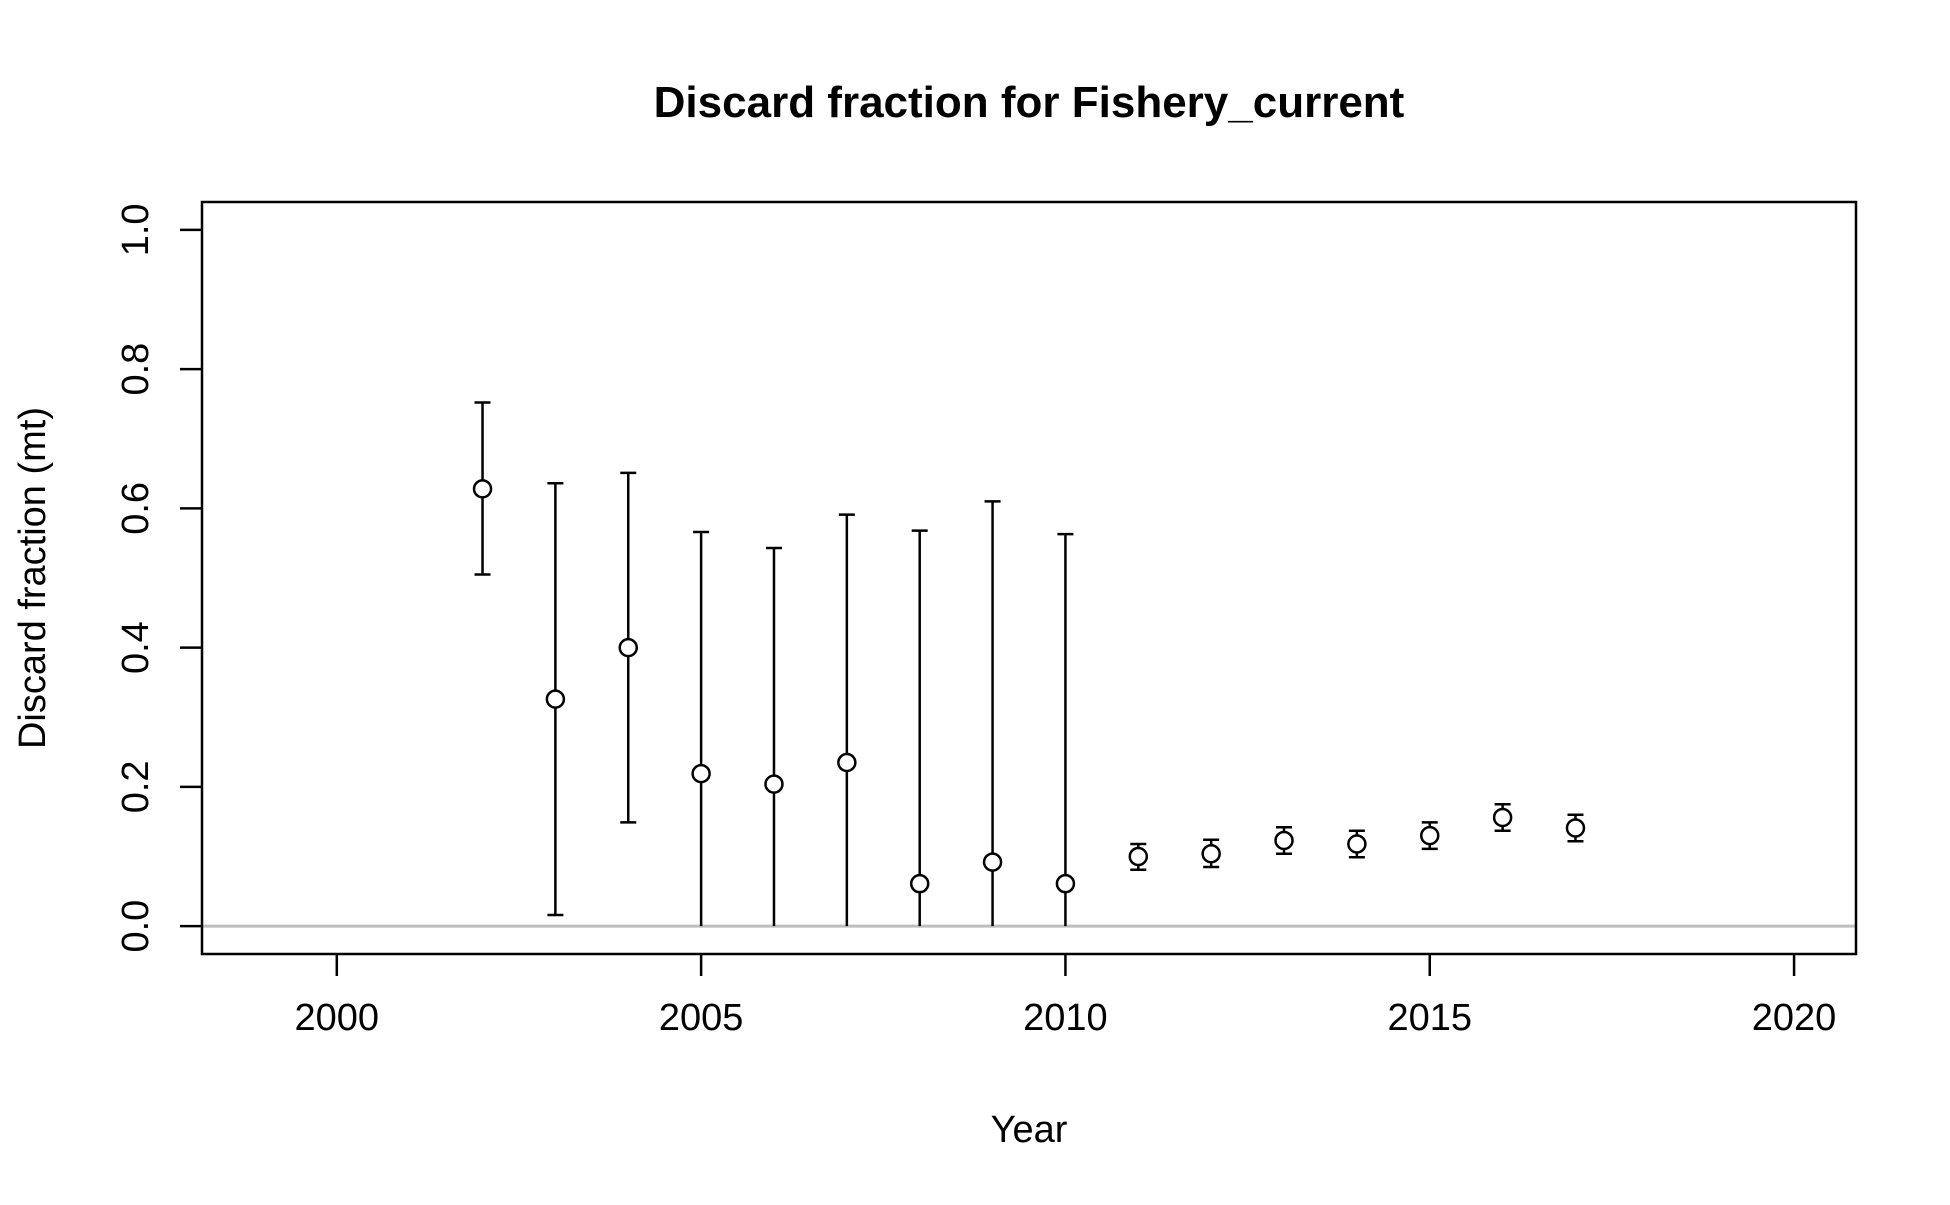 The width and height of the screenshot is (1950, 1205). I want to click on x-tick-label-2005: 2005, so click(701, 1018).